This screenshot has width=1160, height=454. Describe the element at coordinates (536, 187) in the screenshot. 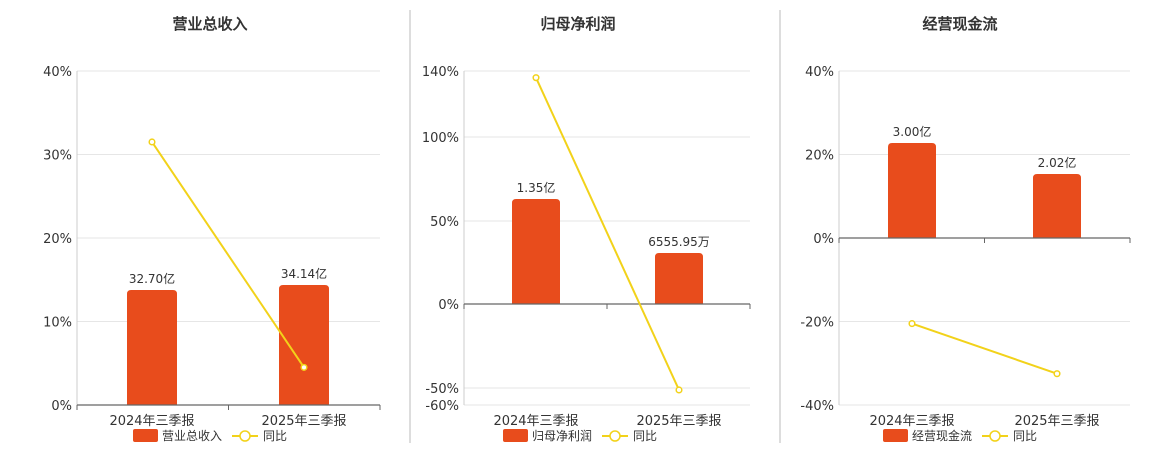

I see `bar-data-label: 1.35亿` at that location.